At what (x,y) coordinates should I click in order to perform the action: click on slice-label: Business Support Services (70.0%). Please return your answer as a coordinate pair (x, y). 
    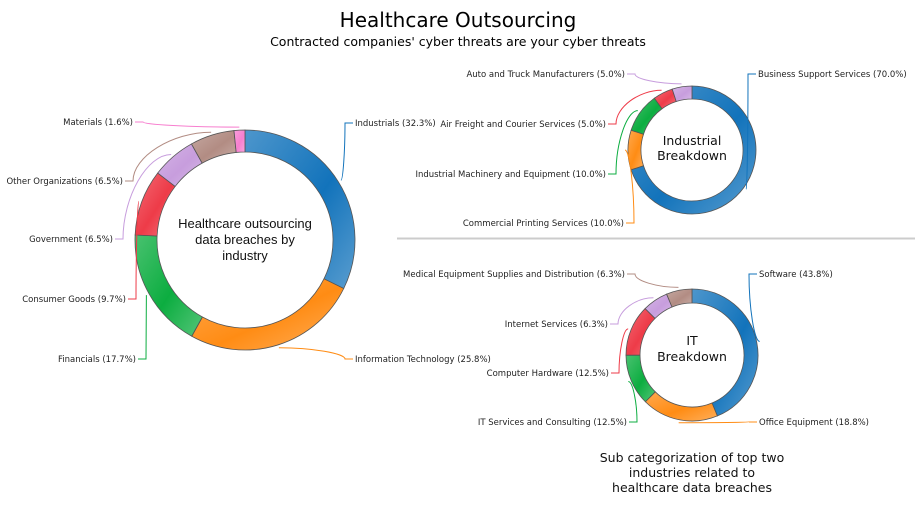
    Looking at the image, I should click on (832, 75).